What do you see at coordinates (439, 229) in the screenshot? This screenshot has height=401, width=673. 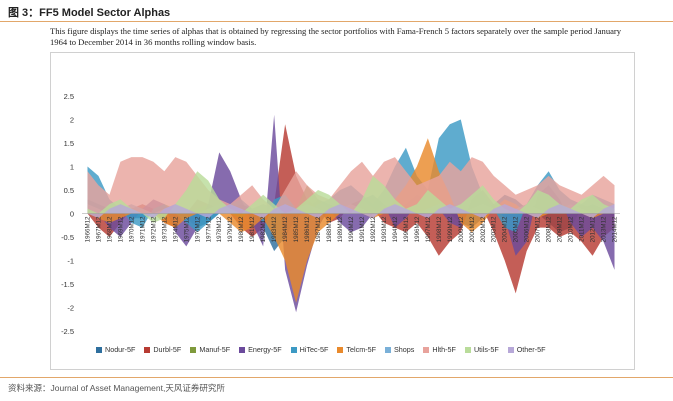 I see `x-tick-label: 1998M12` at bounding box center [439, 229].